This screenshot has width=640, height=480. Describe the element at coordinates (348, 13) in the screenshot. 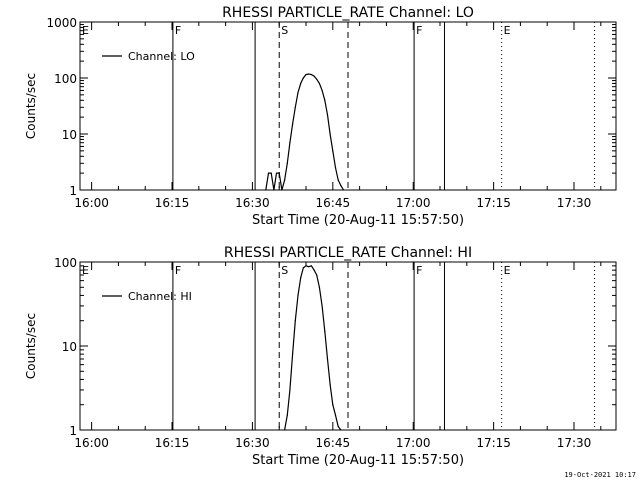

I see `chart-title: RHESSI PARTICLE_RATE Channel: LO` at that location.